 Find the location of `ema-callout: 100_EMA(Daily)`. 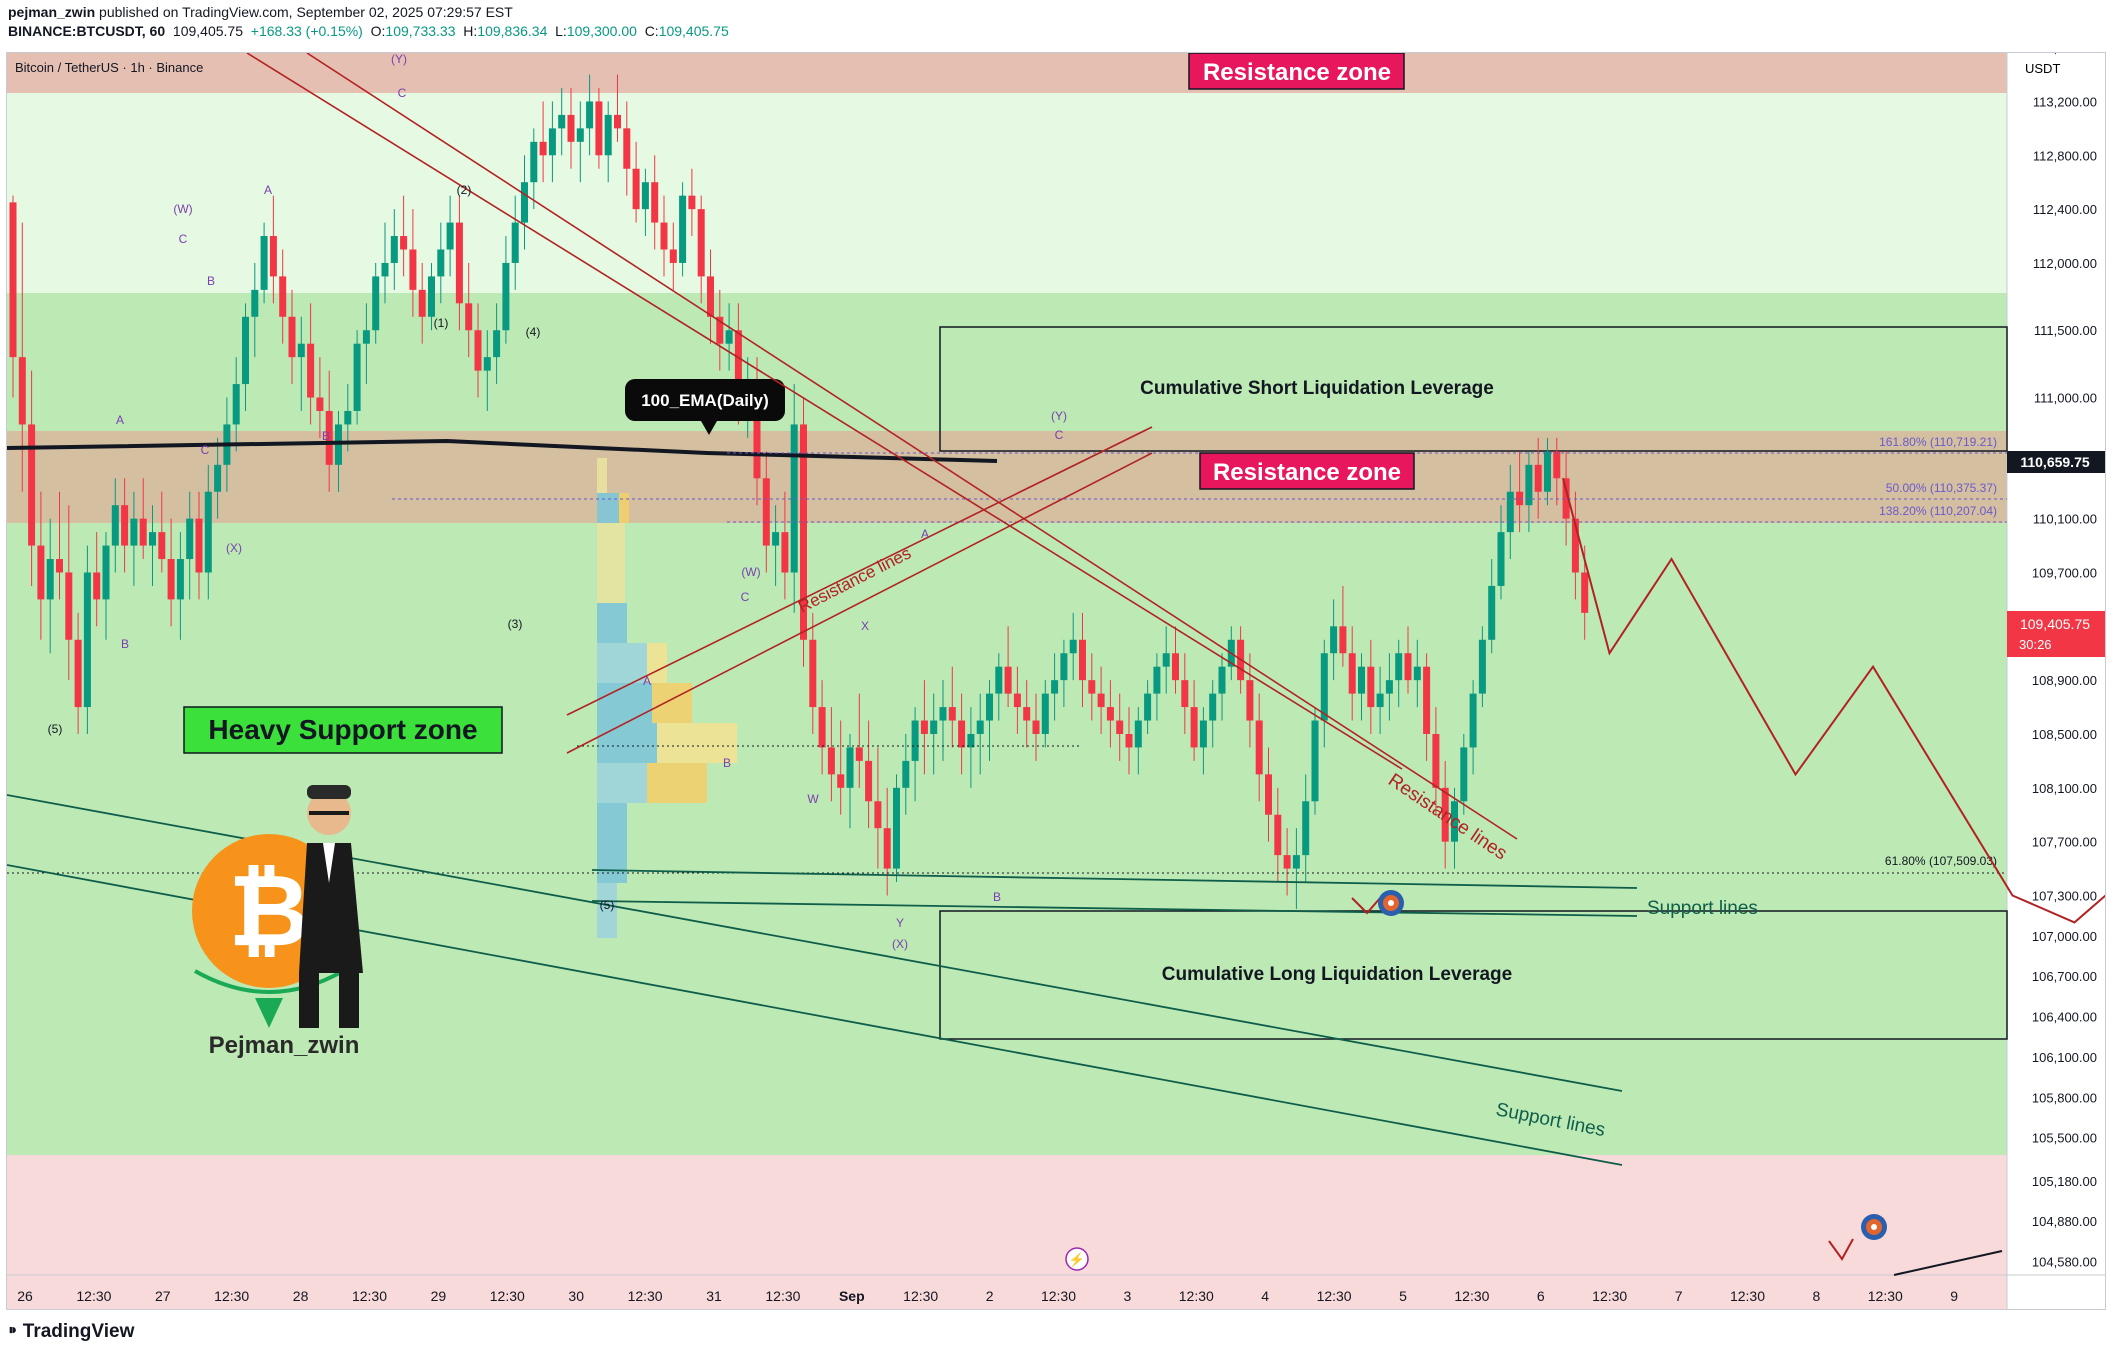

ema-callout: 100_EMA(Daily) is located at coordinates (705, 407).